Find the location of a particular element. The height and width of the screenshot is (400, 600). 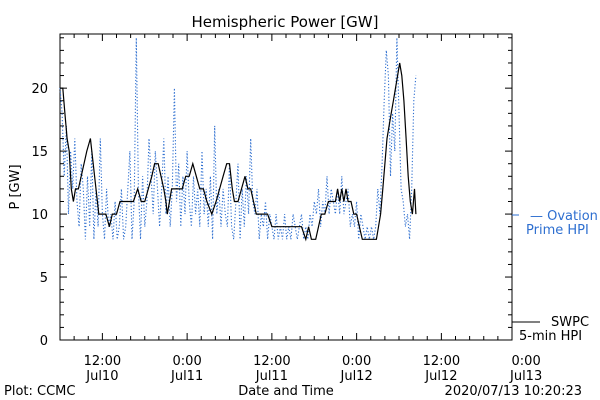

plot-credit: Plot: CCMC is located at coordinates (39, 391).